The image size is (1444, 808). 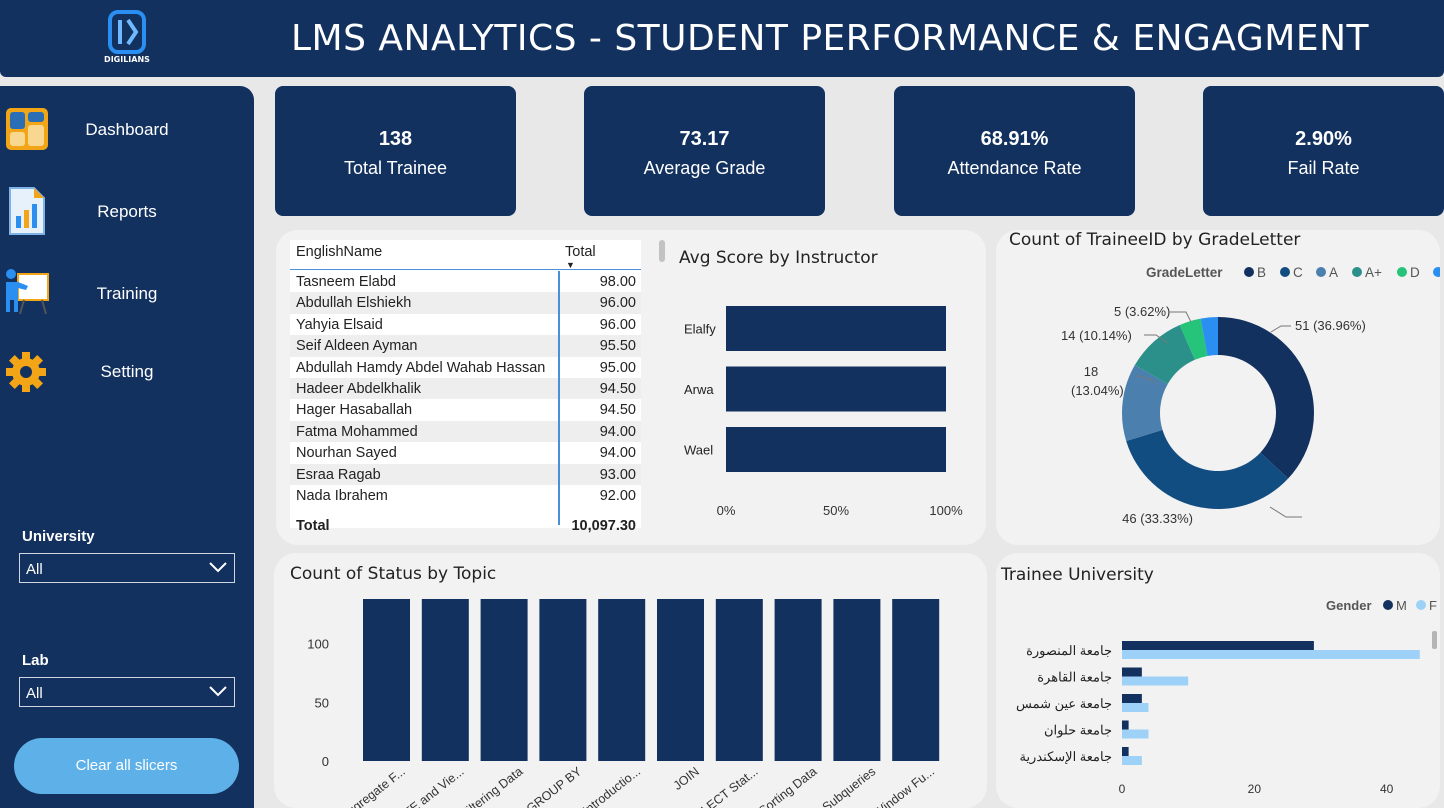 I want to click on cell-total: 96.00, so click(x=617, y=324).